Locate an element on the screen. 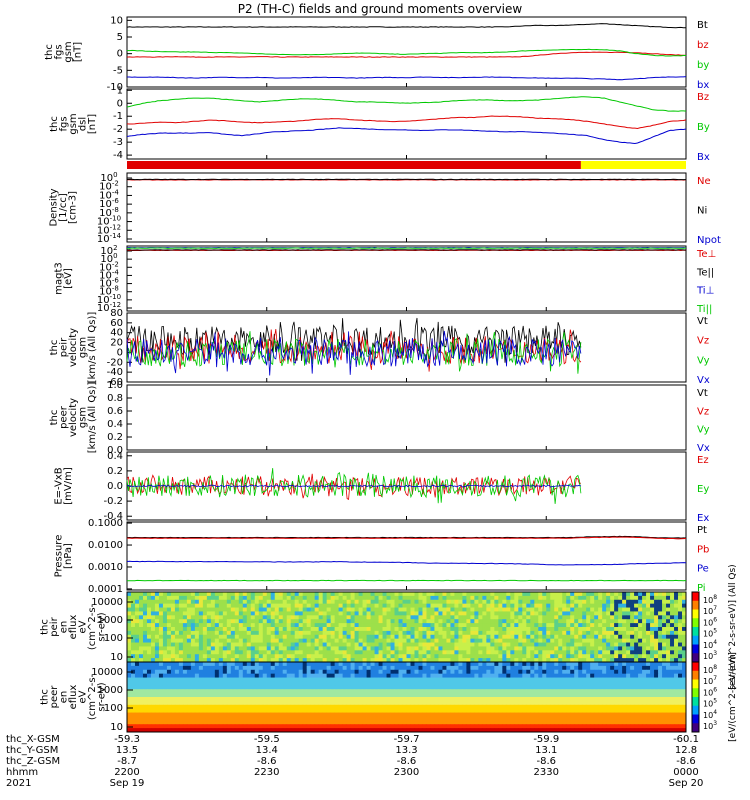  y-tick-label: 80 is located at coordinates (116, 313).